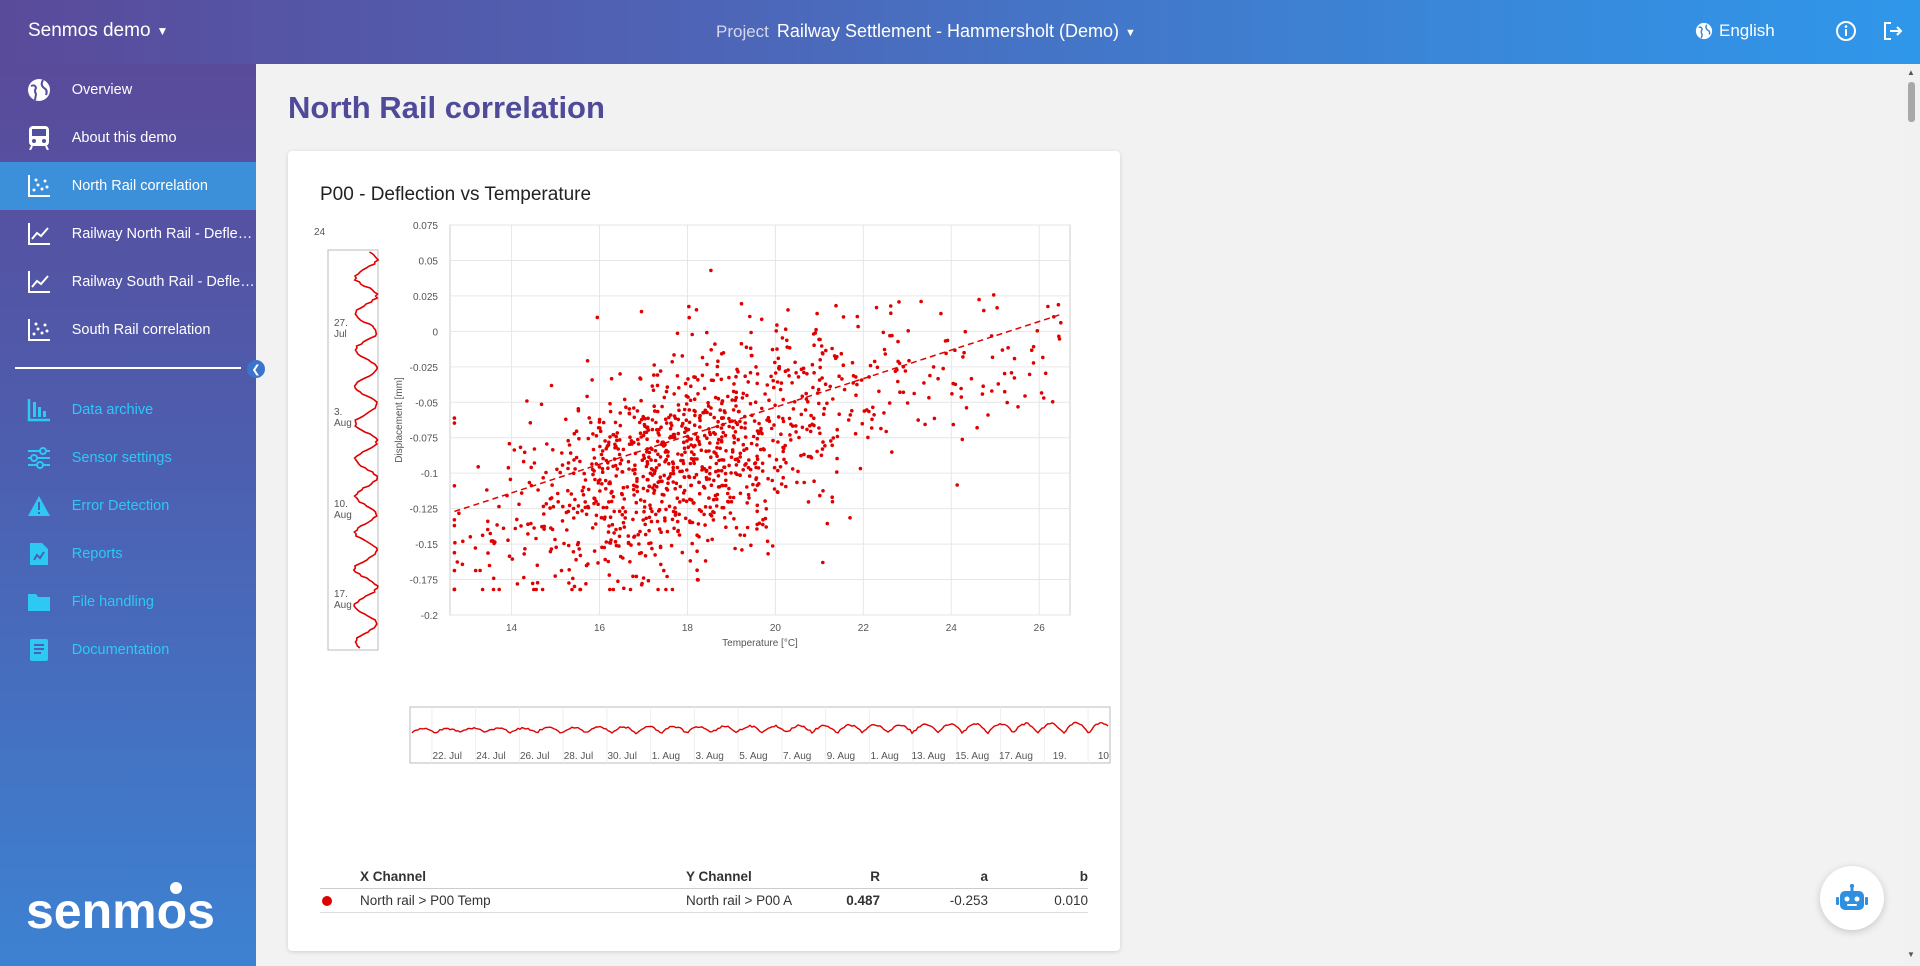 The width and height of the screenshot is (1920, 966). I want to click on sidebar-item-error-detection: Error Detection, so click(128, 506).